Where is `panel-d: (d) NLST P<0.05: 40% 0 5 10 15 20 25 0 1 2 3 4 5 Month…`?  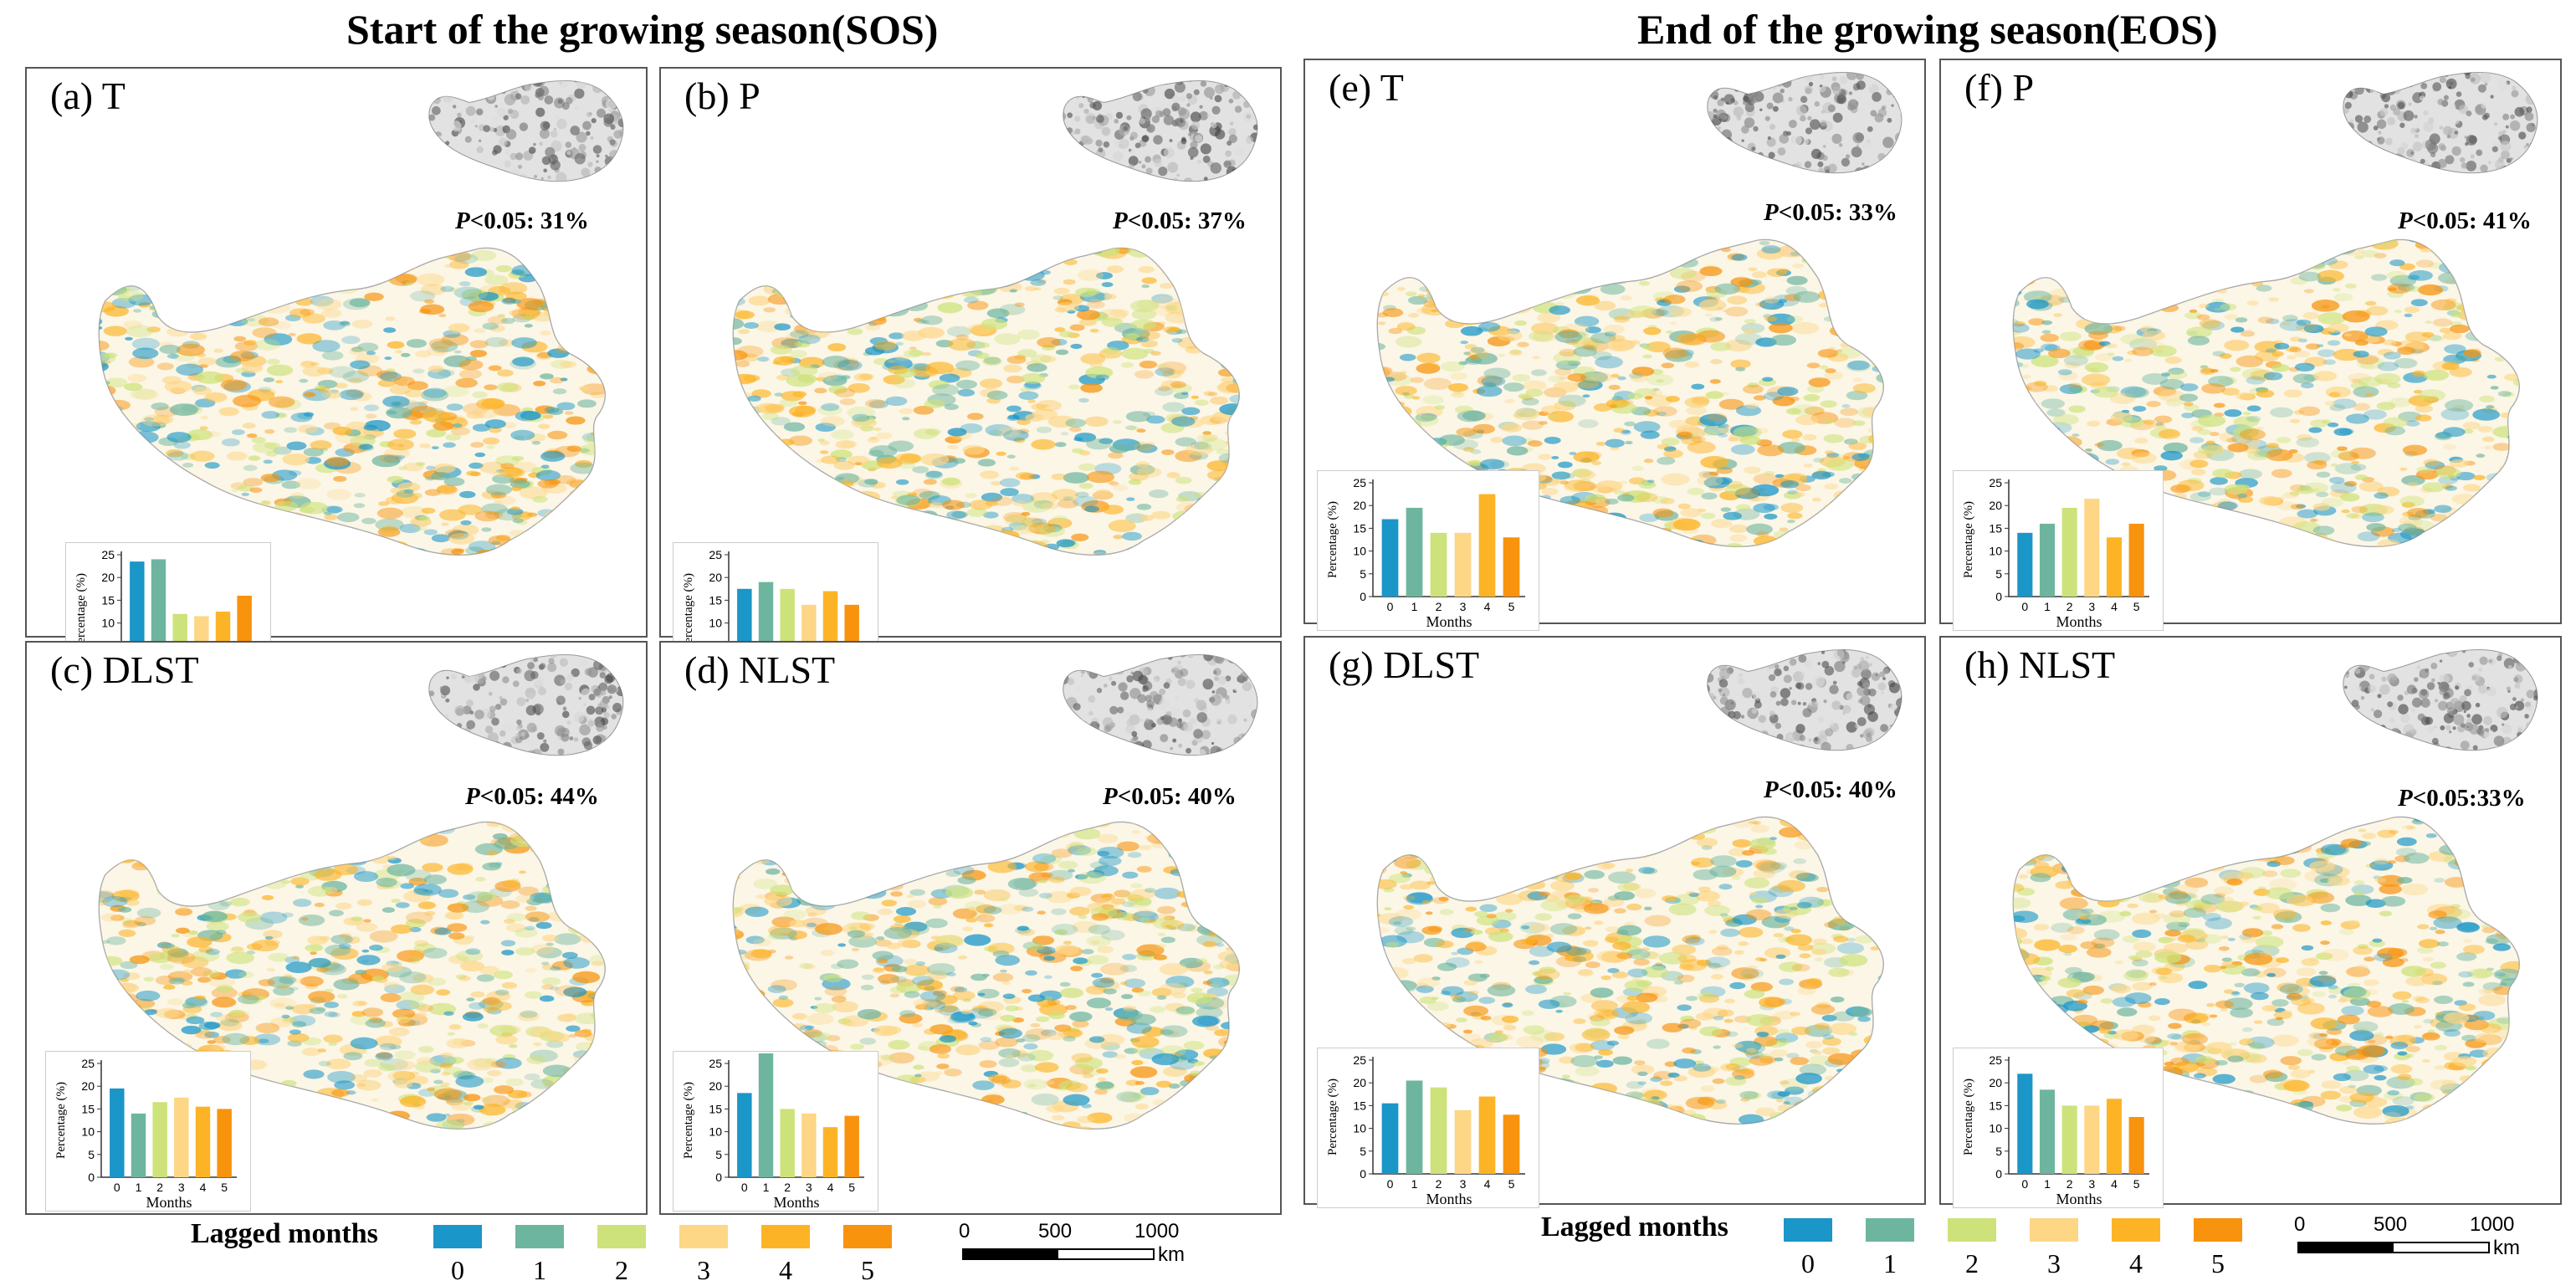
panel-d: (d) NLST P<0.05: 40% 0 5 10 15 20 25 0 1 2 3 4 5 Month… is located at coordinates (971, 928).